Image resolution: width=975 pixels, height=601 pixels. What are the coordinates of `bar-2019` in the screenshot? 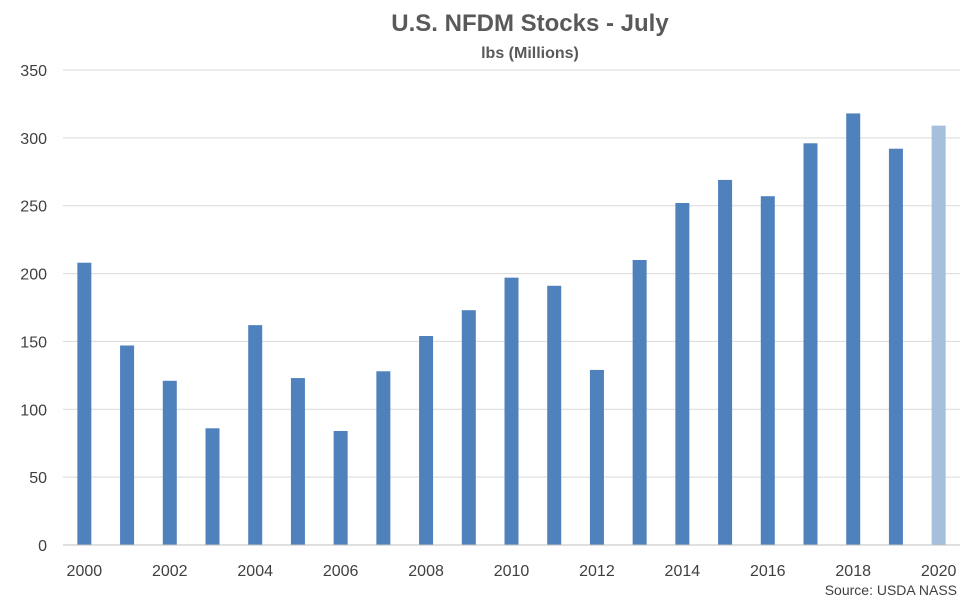 It's located at (895, 346).